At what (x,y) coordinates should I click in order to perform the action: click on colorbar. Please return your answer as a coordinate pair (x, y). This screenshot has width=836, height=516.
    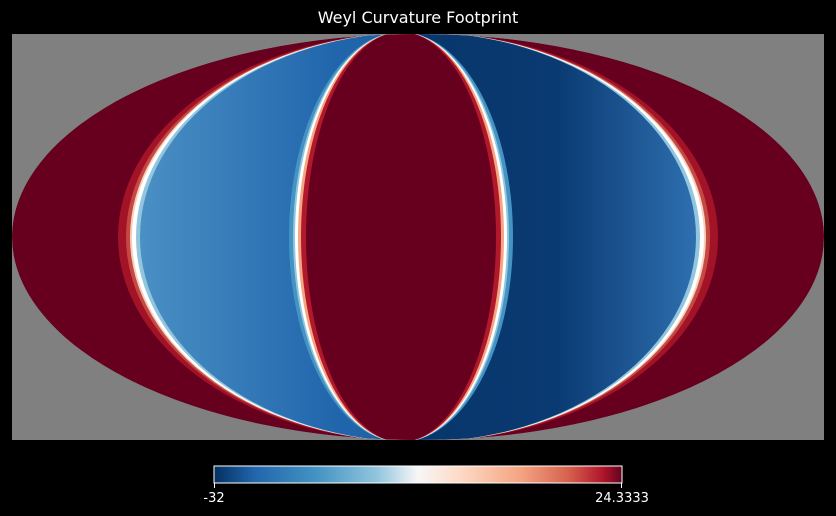
    Looking at the image, I should click on (418, 476).